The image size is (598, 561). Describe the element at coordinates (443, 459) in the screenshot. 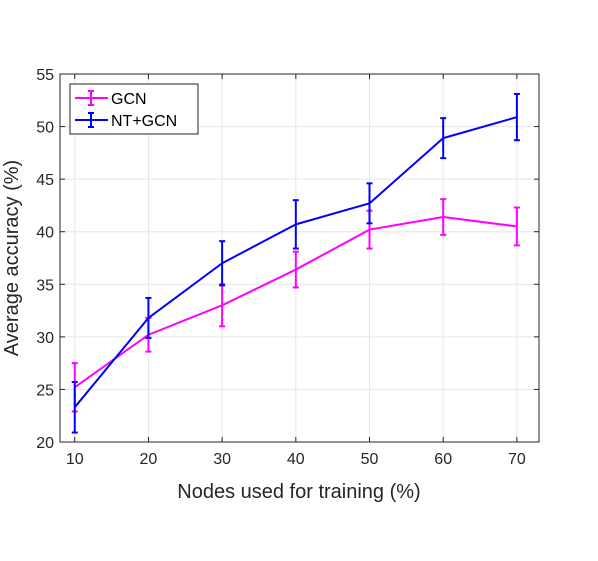

I see `x-tick-label: 60` at that location.